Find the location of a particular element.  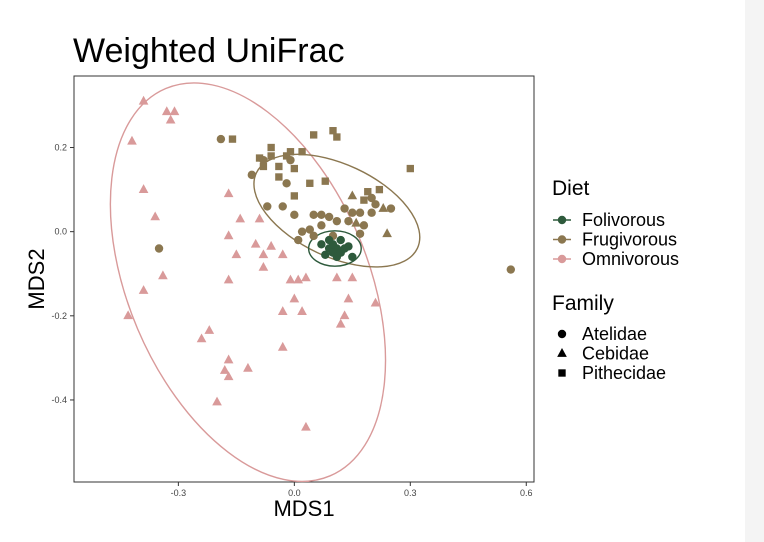

legend-label-cebidae: Cebidae is located at coordinates (615, 354).